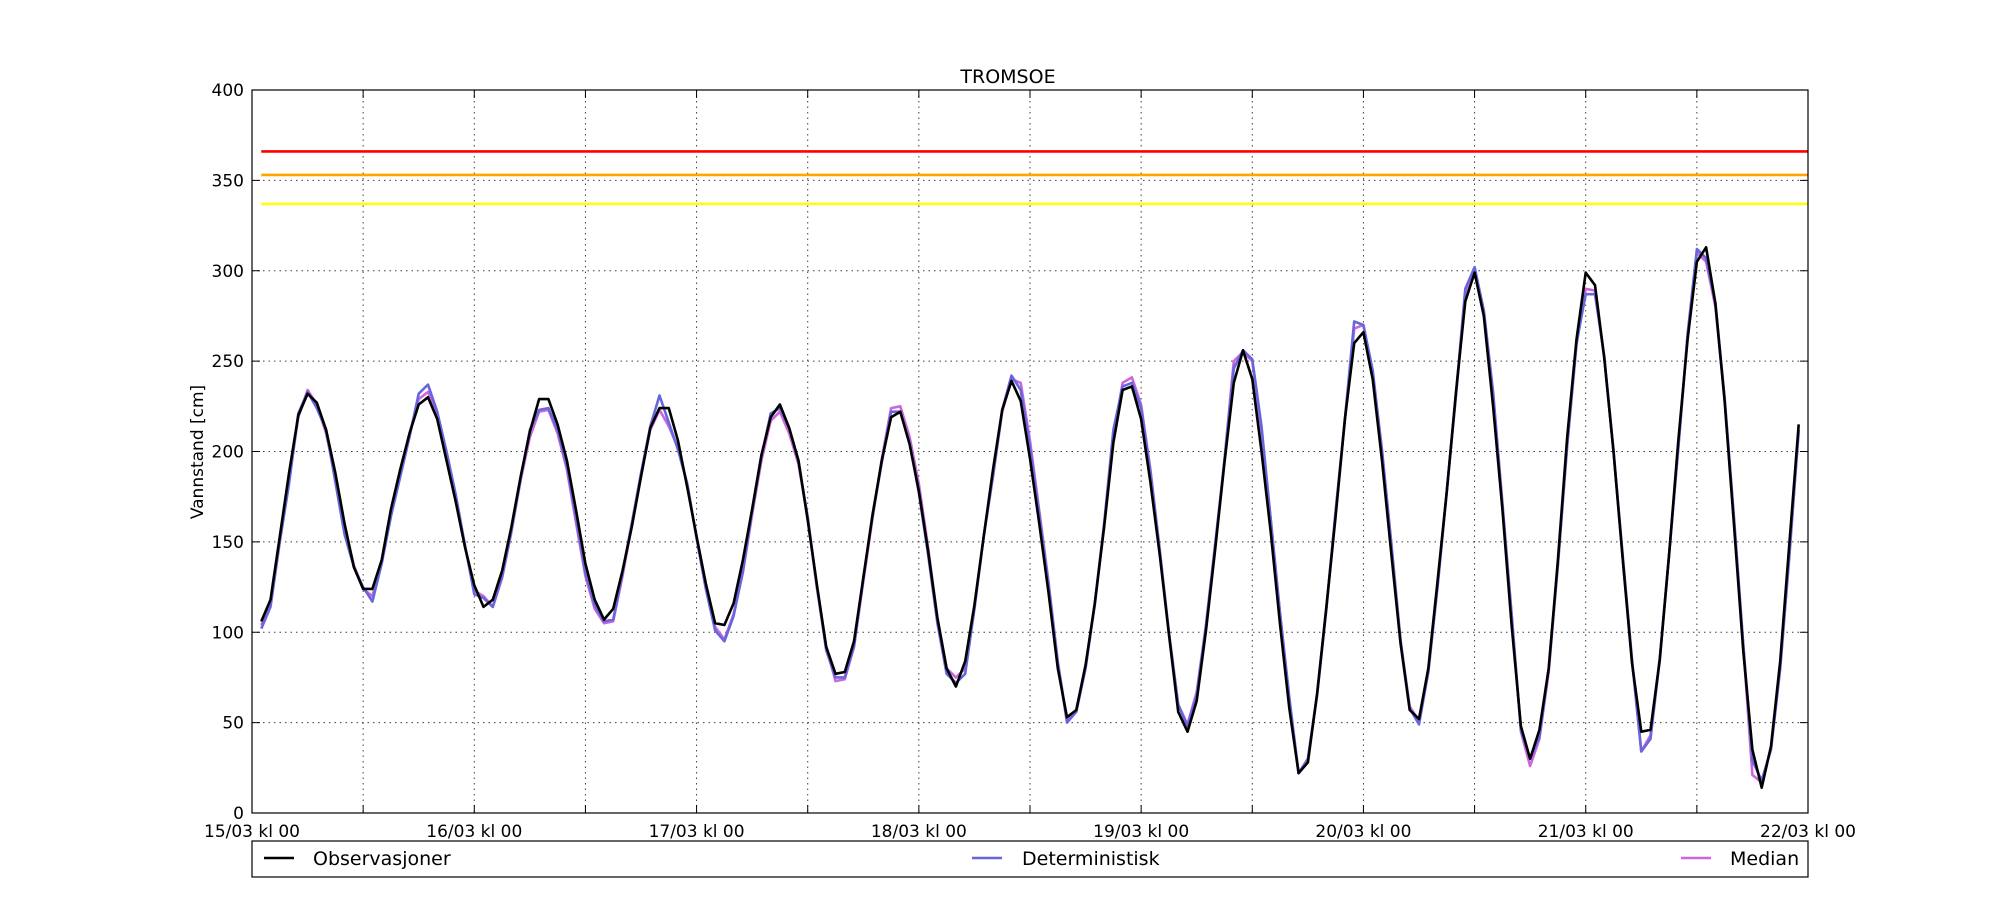 The image size is (2000, 900). What do you see at coordinates (252, 832) in the screenshot?
I see `x-tick-label: 15/03 kl 00` at bounding box center [252, 832].